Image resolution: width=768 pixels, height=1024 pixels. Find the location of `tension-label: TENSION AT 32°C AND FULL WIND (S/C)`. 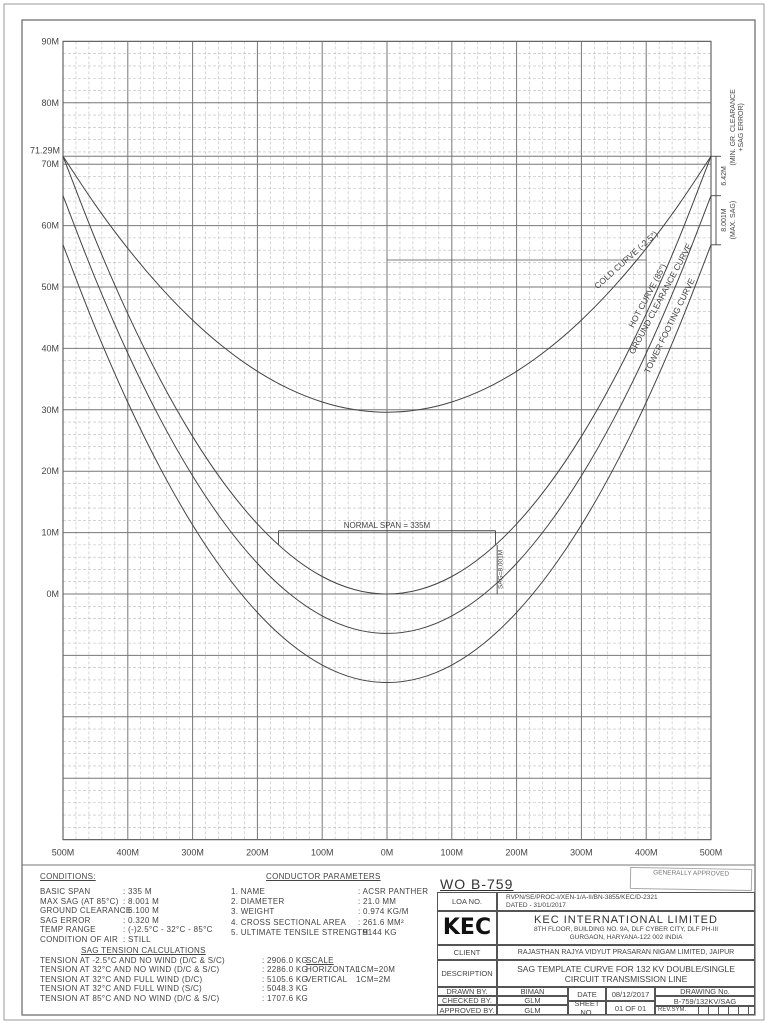

tension-label: TENSION AT 32°C AND FULL WIND (S/C) is located at coordinates (121, 989).